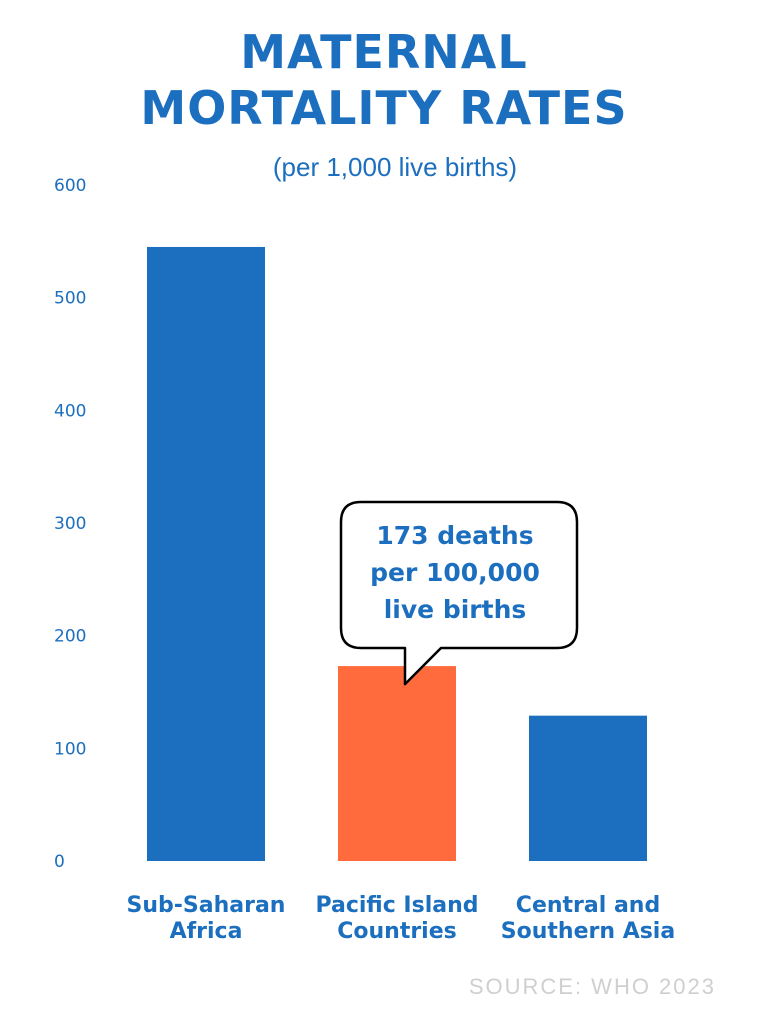  Describe the element at coordinates (397, 931) in the screenshot. I see `x-category-label: Countries` at that location.